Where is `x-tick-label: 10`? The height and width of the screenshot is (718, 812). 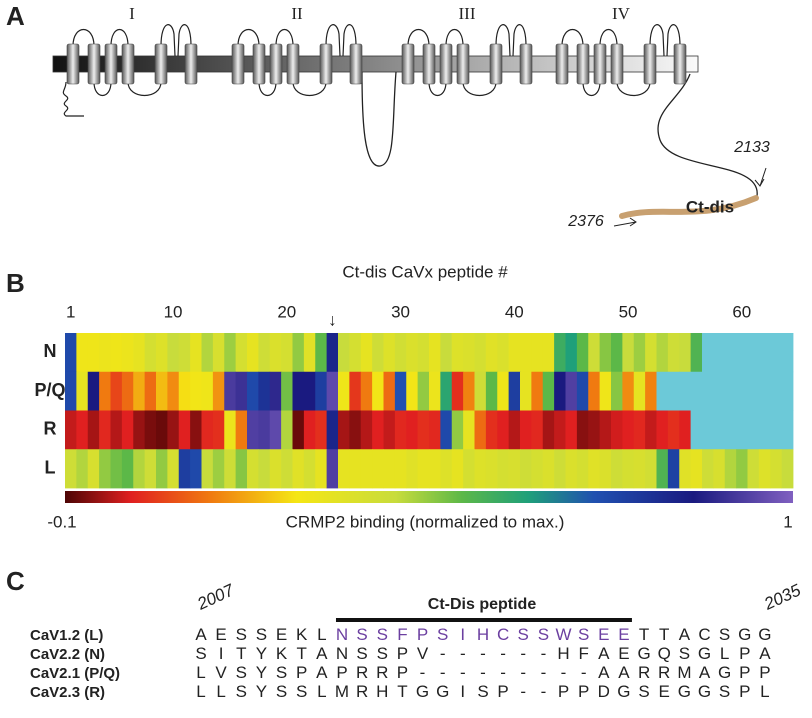 x-tick-label: 10 is located at coordinates (173, 311).